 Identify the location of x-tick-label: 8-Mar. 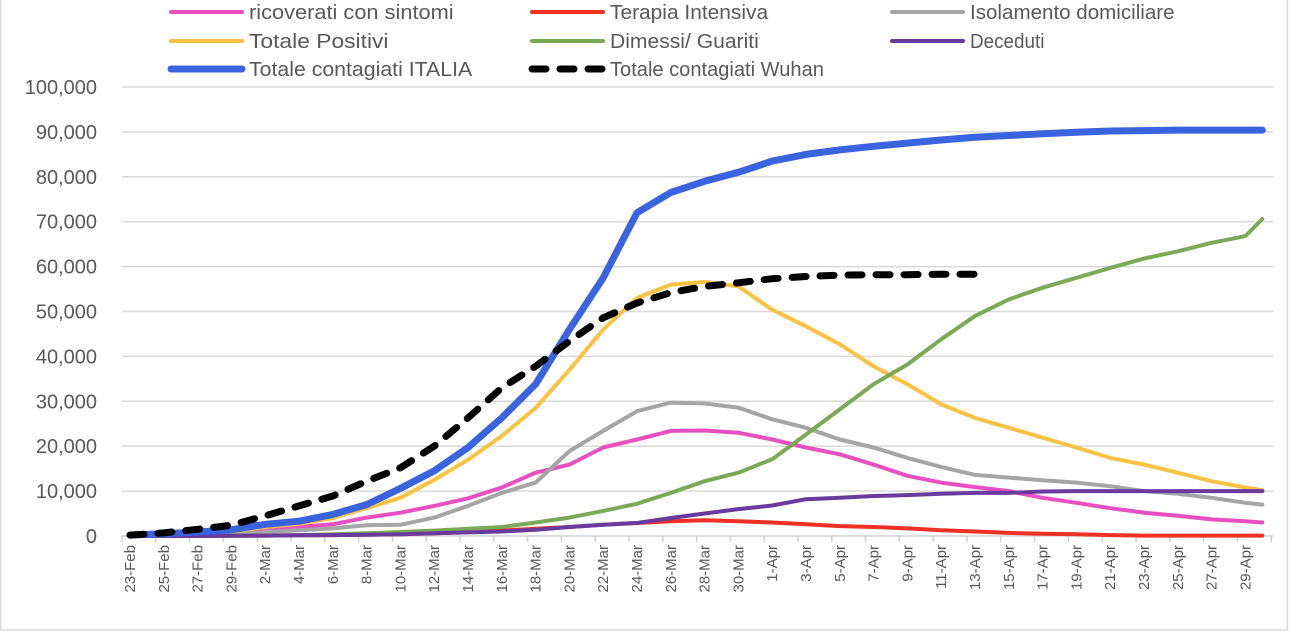
(367, 564).